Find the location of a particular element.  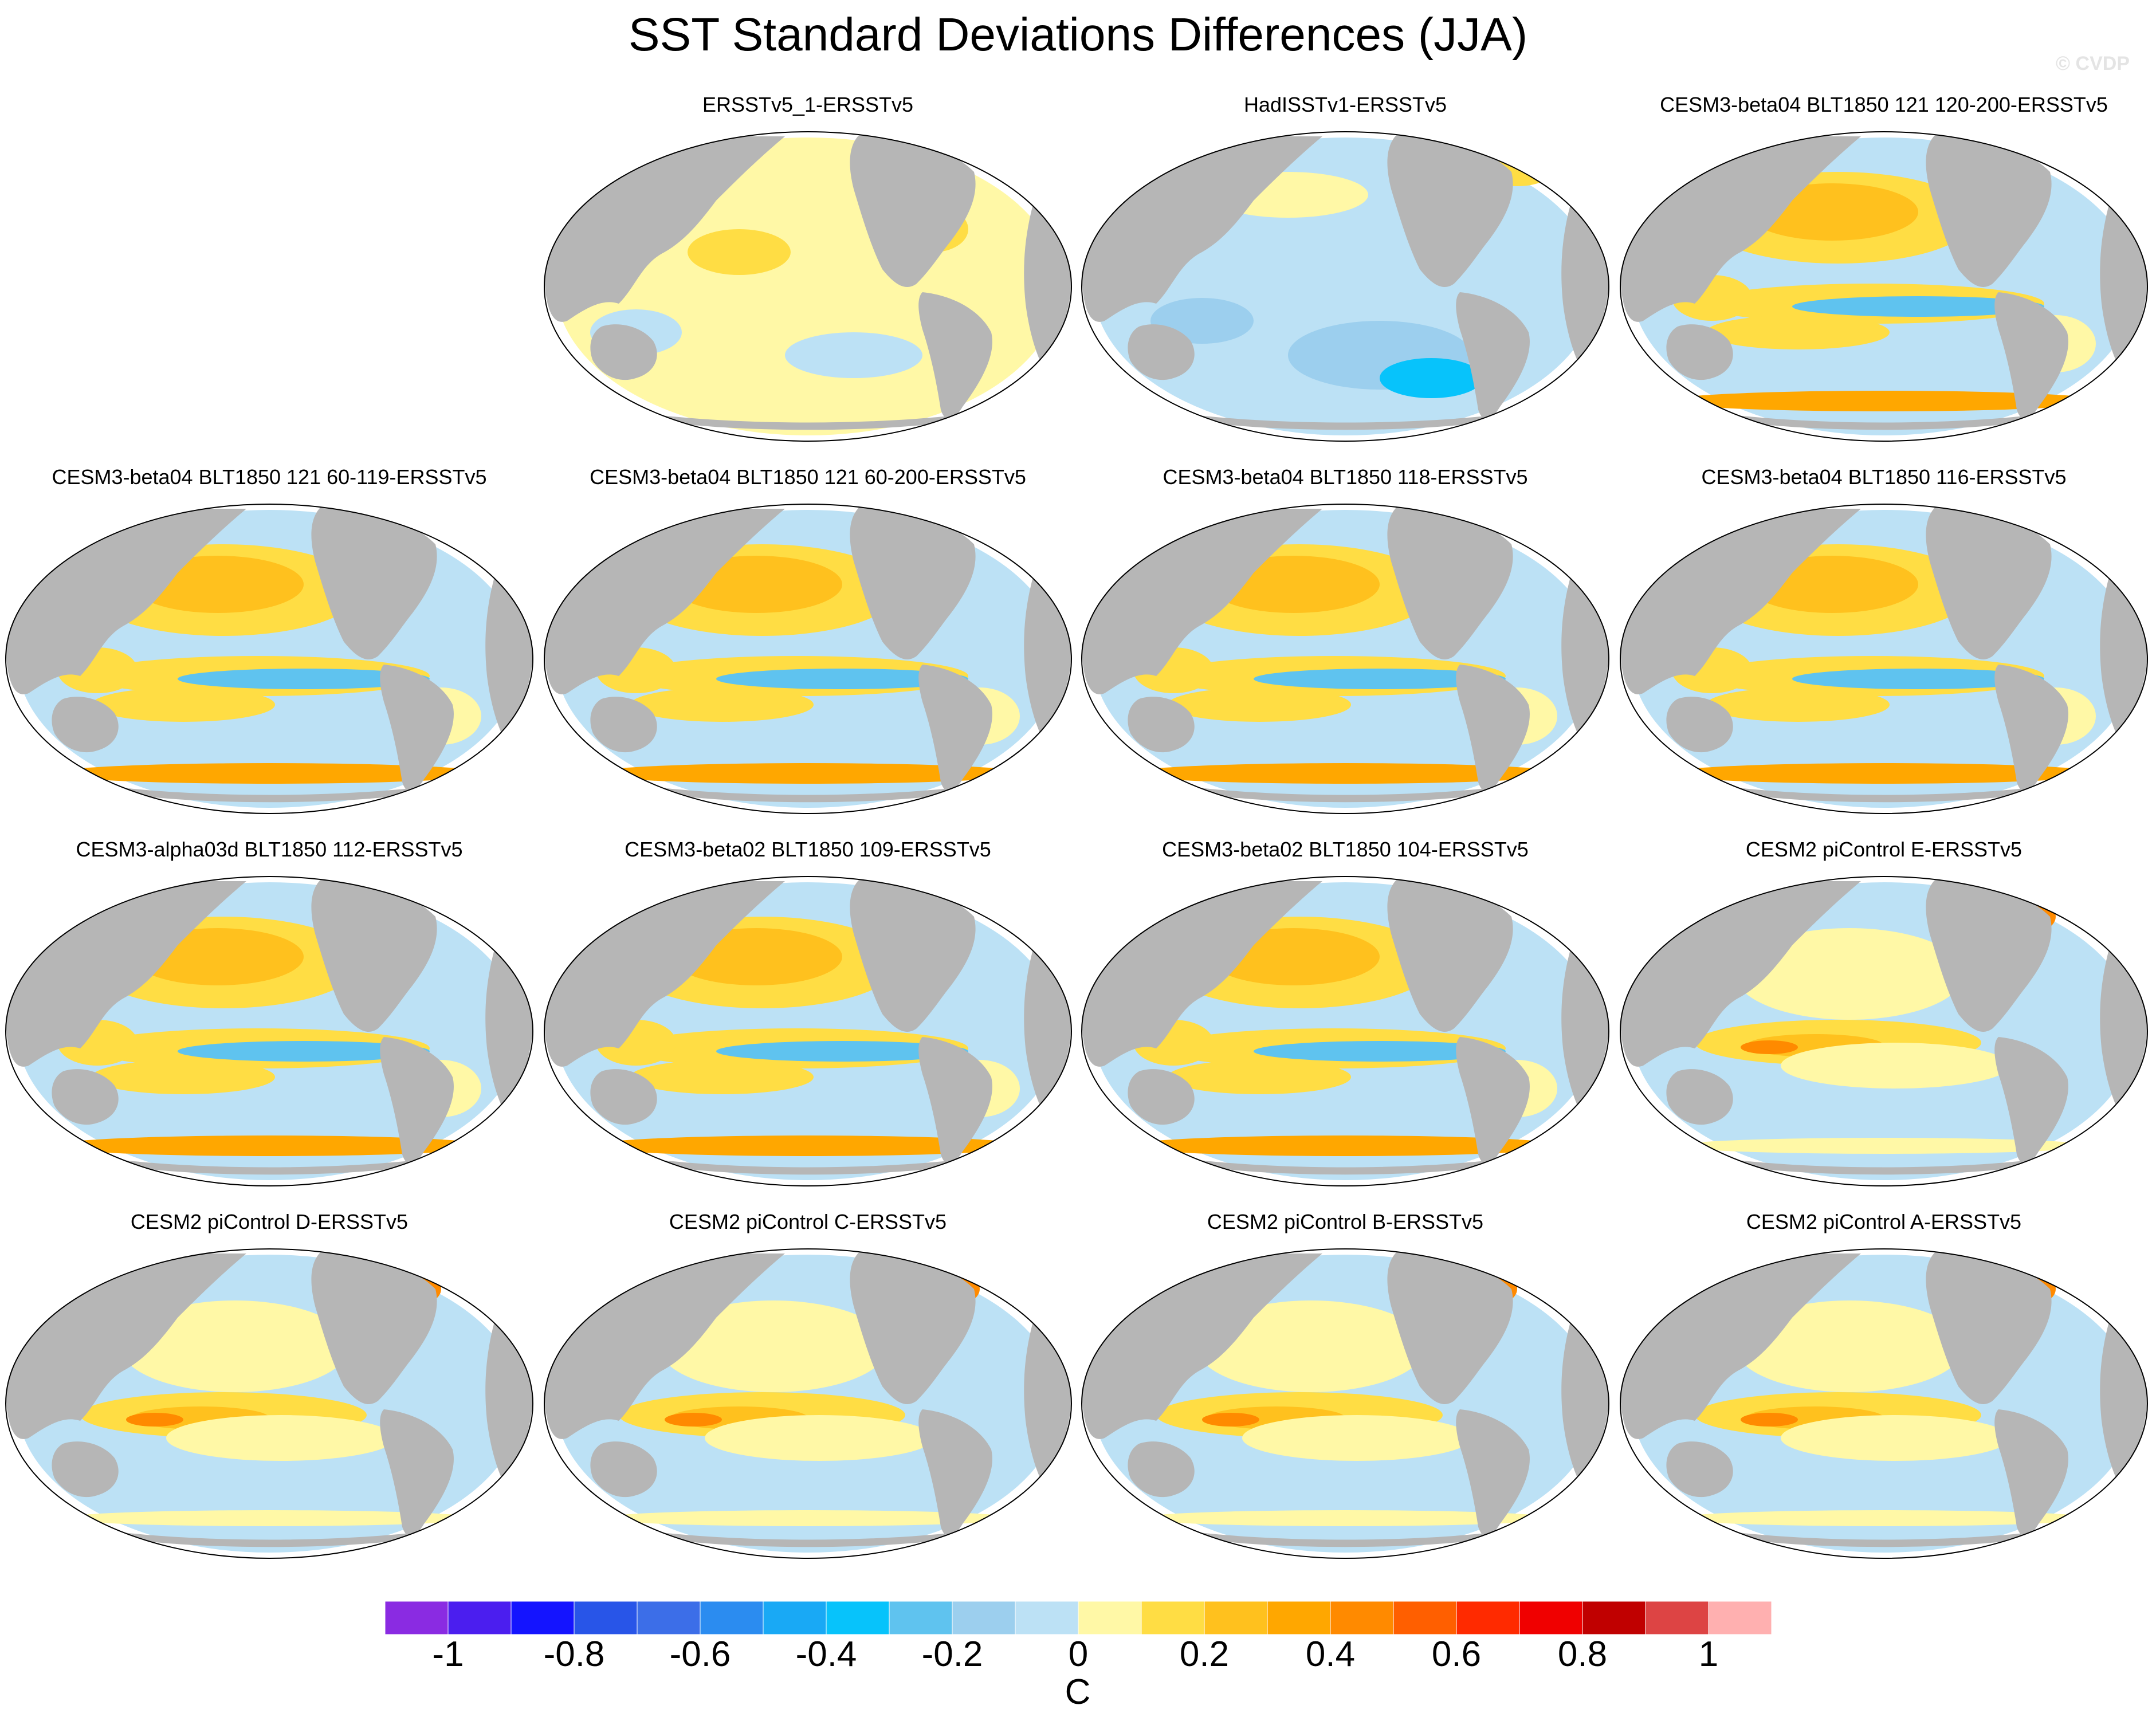

panel-title: CESM3-beta04 BLT1850 121 120-200-ERSSTv5 is located at coordinates (1884, 104).